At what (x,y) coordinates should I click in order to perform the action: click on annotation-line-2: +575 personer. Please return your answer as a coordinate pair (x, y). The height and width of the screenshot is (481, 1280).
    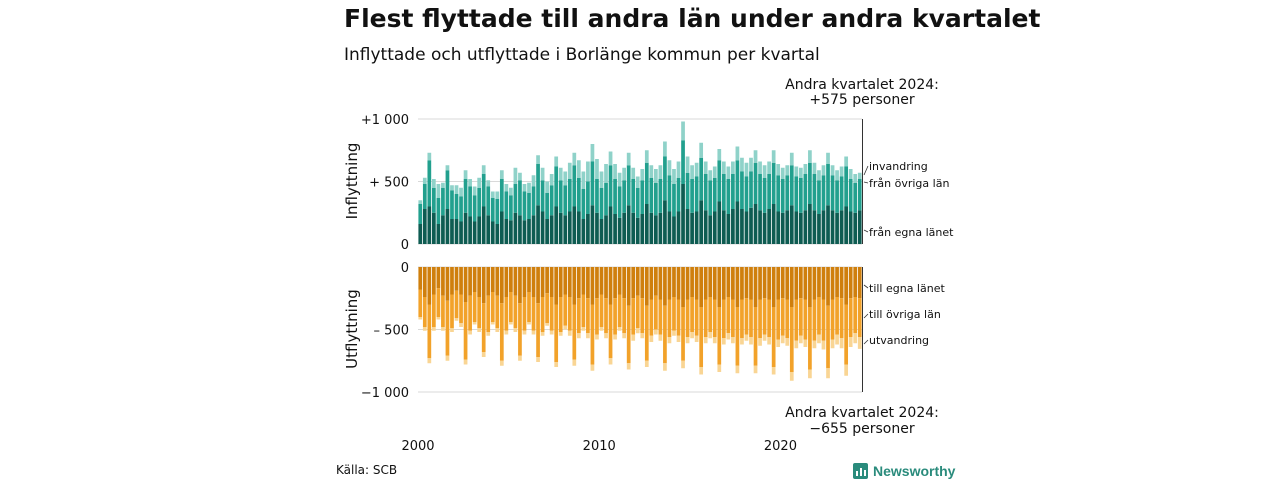
    Looking at the image, I should click on (862, 100).